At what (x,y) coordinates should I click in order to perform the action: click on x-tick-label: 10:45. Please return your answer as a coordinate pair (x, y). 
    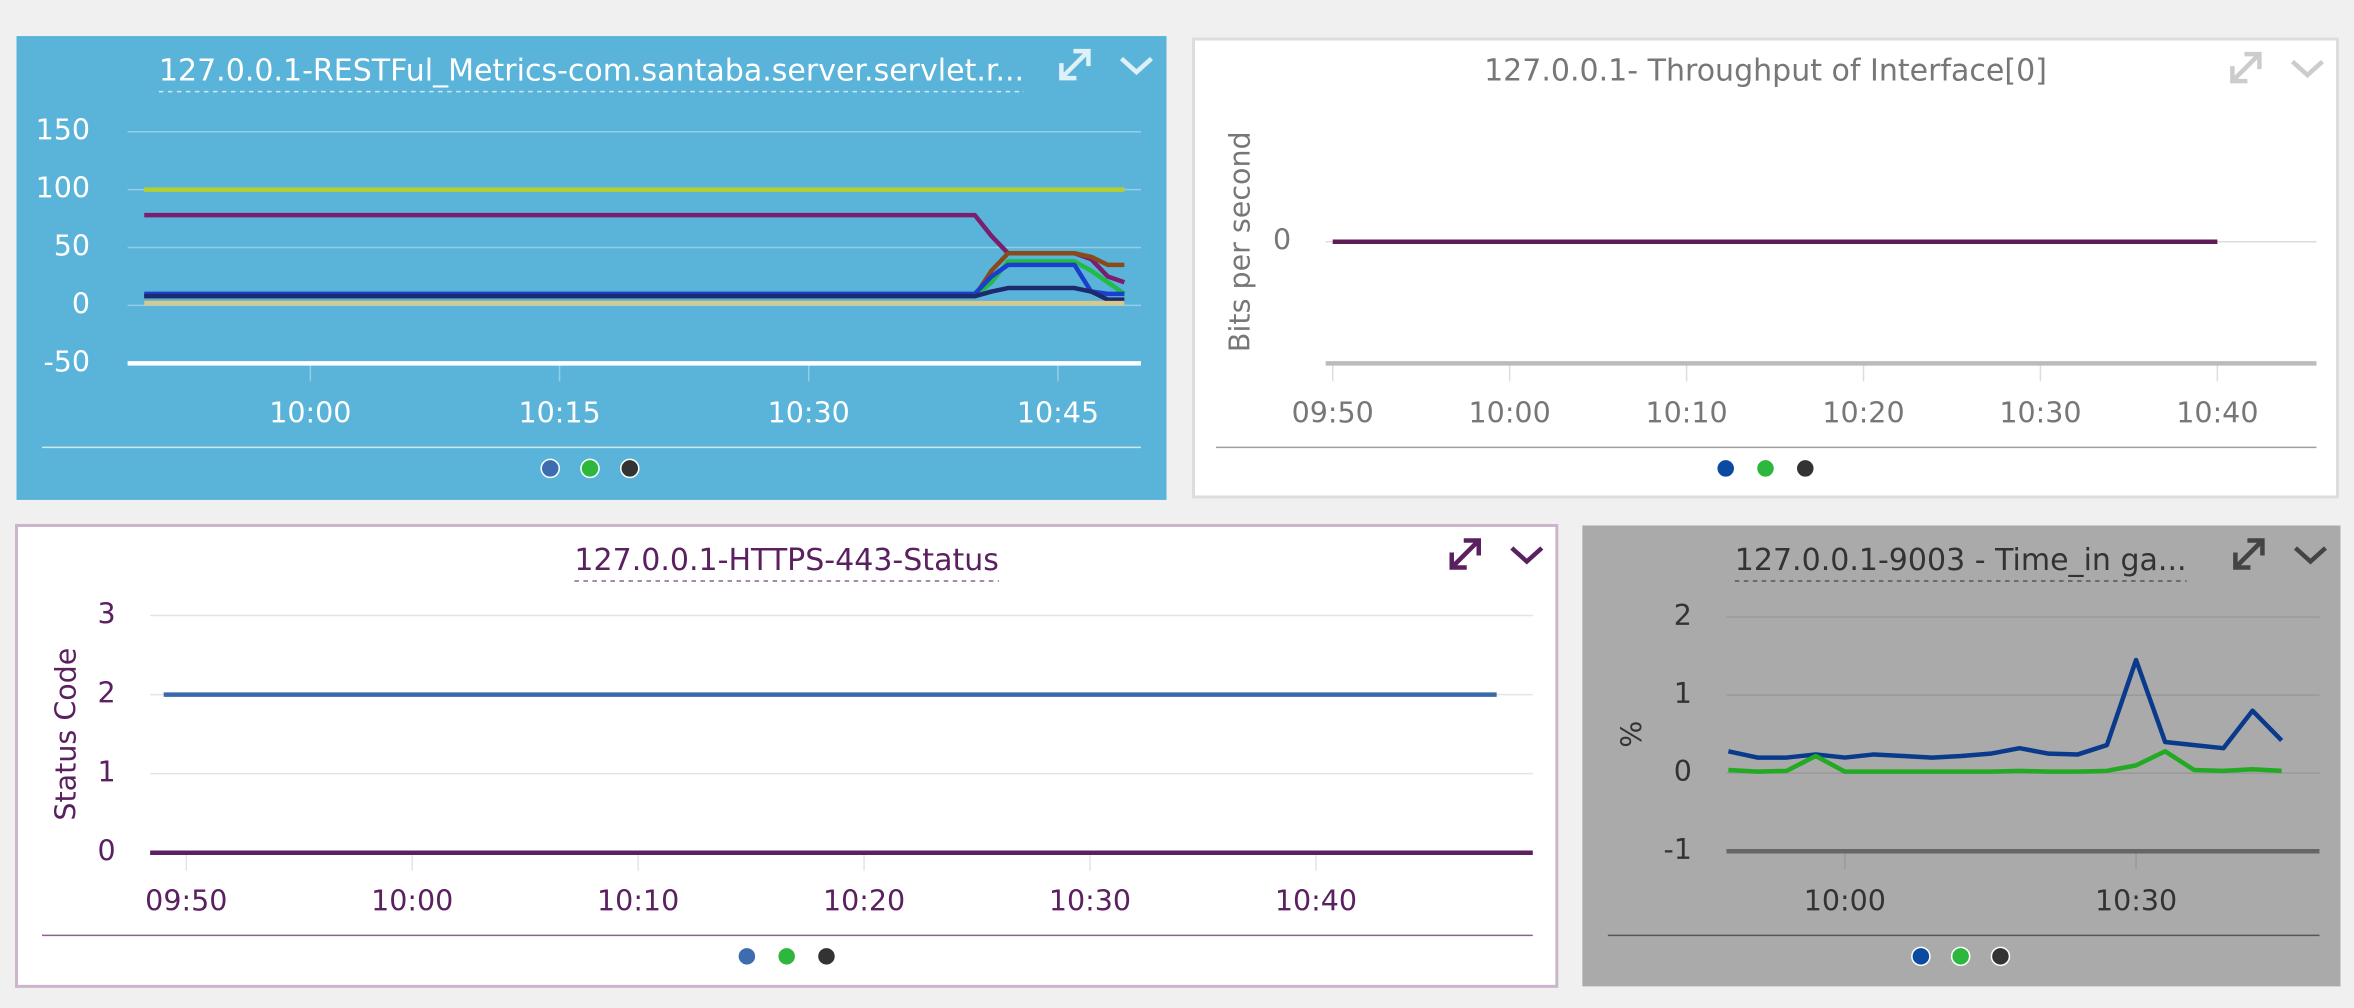
    Looking at the image, I should click on (1058, 412).